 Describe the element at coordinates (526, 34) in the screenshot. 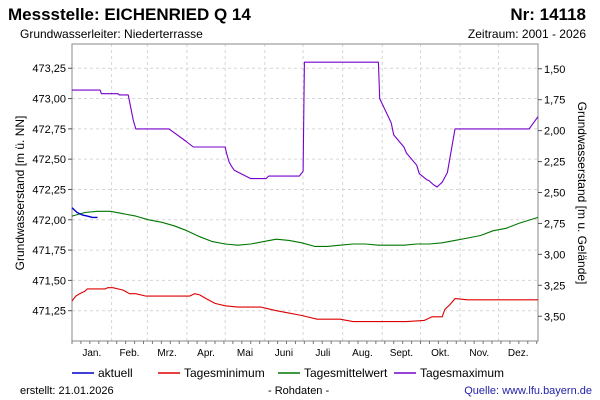

I see `period-label: Zeitraum: 2001 - 2026` at that location.